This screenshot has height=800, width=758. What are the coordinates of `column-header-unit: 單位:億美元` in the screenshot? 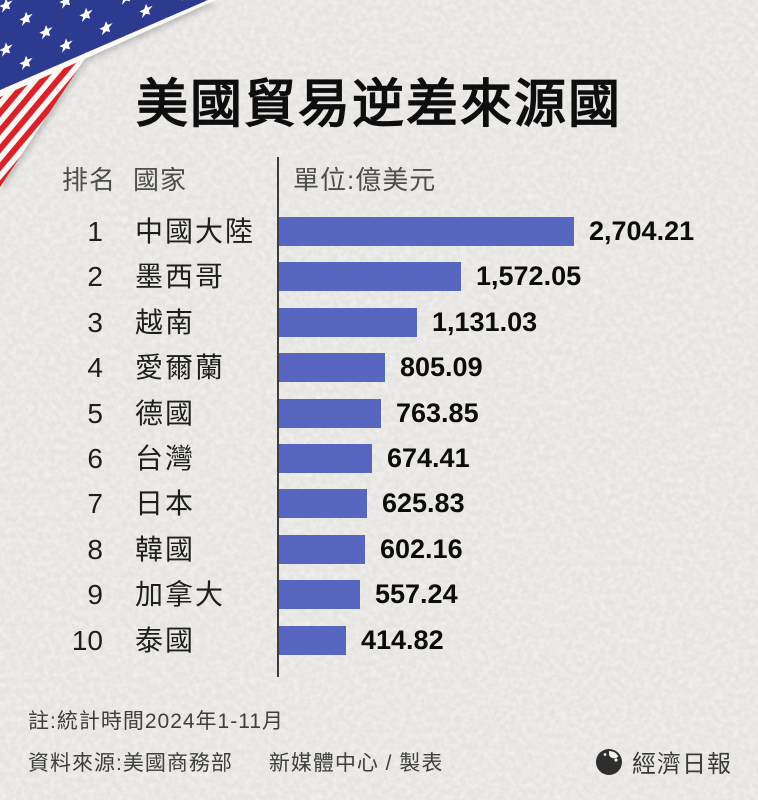 It's located at (365, 180).